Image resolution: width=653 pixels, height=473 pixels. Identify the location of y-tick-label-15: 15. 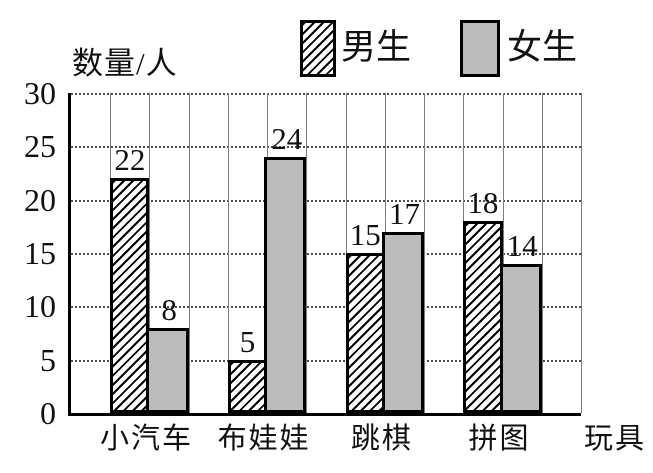
(40, 253).